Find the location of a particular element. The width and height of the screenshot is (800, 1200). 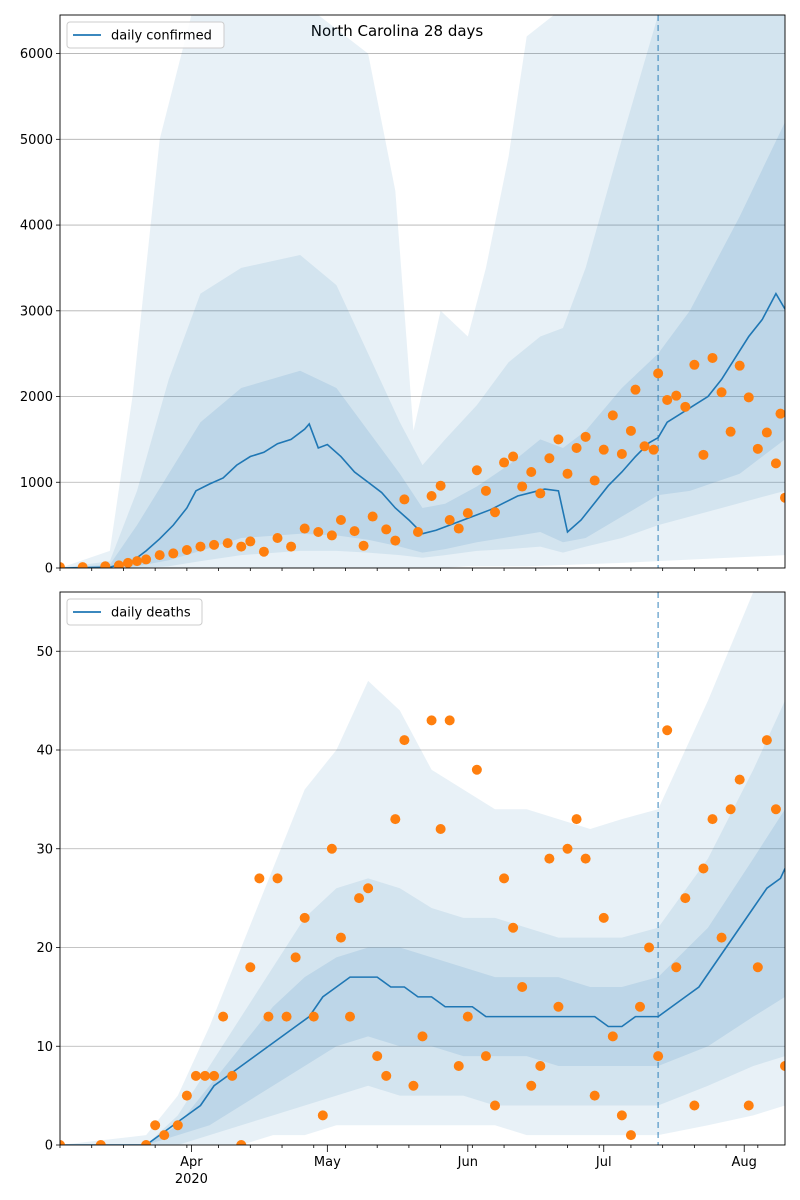

cases-y-tick-label: 1000 is located at coordinates (36, 483).